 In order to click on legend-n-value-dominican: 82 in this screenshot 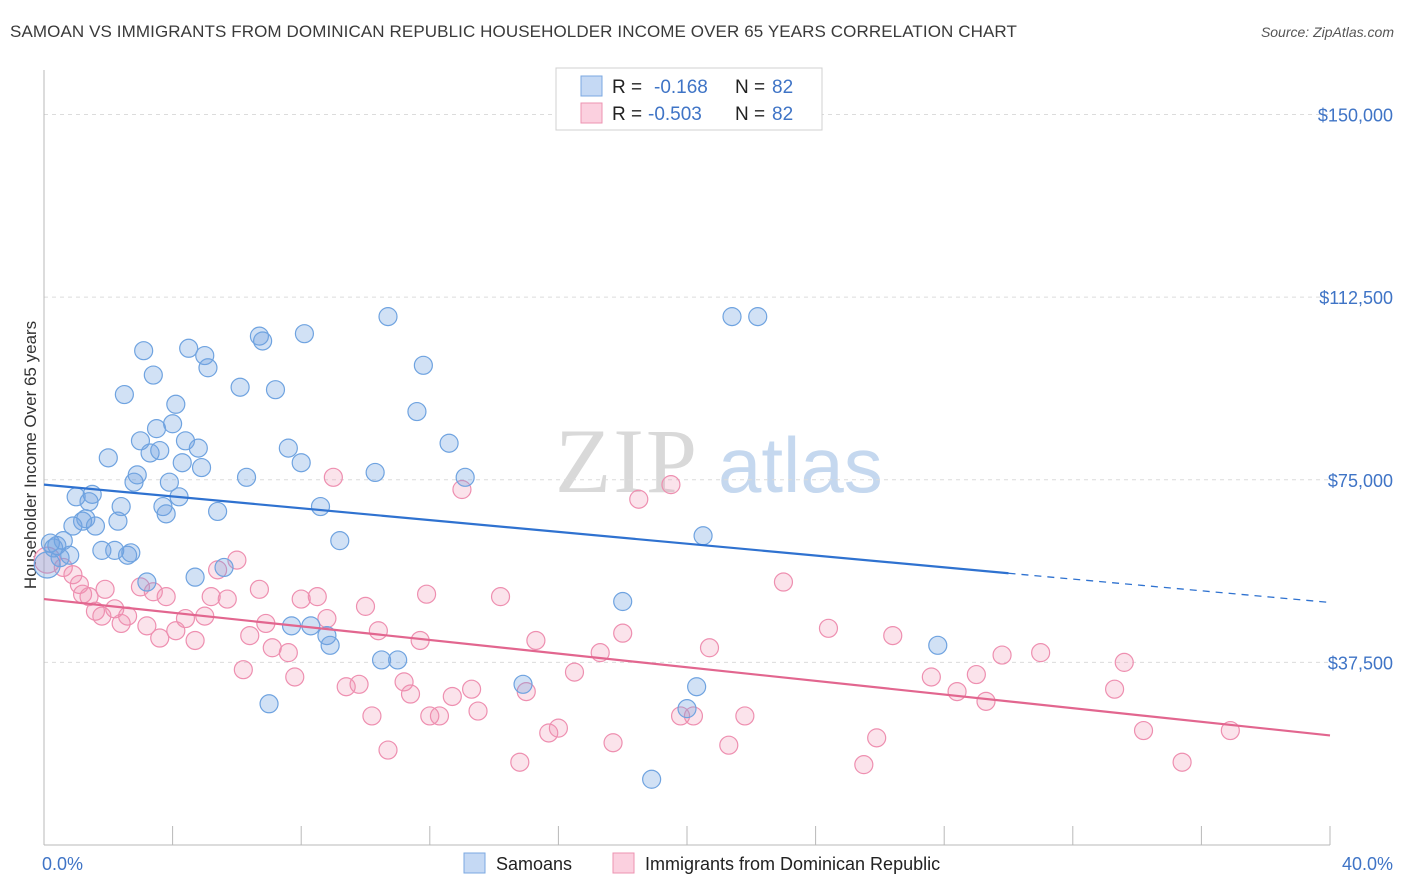, I will do `click(782, 114)`.